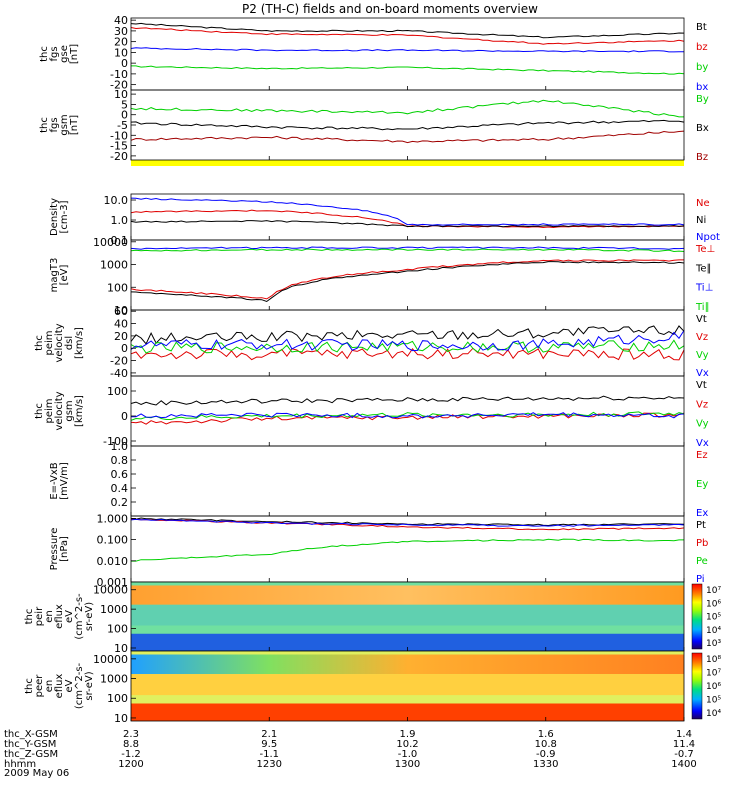 The height and width of the screenshot is (804, 750). I want to click on footer-value: 11.4, so click(684, 744).